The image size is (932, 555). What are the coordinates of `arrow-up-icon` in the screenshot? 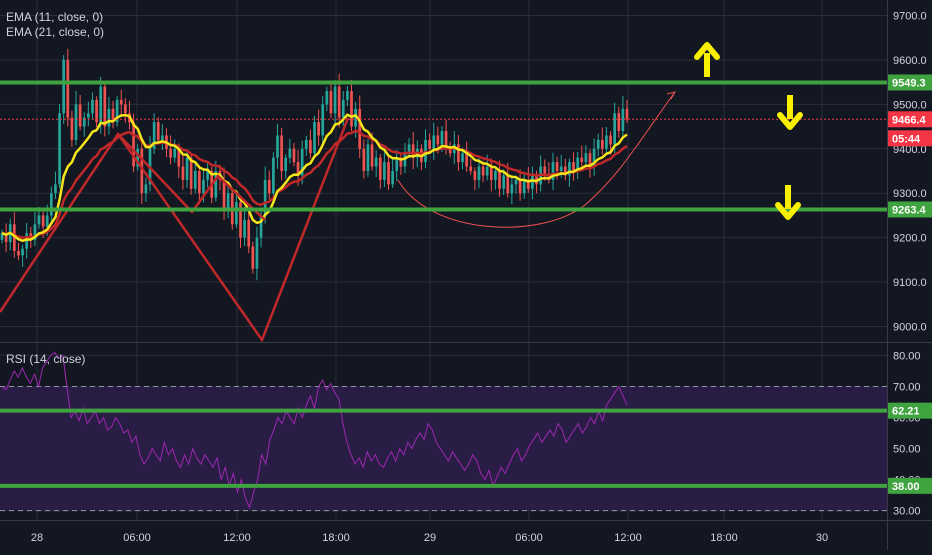 It's located at (707, 59).